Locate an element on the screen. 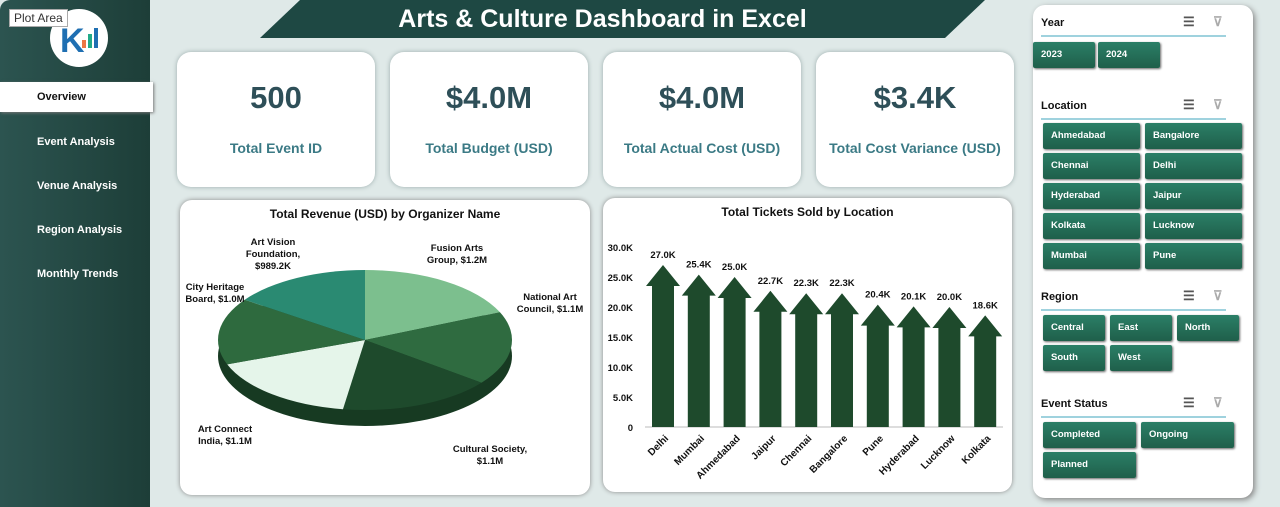 Image resolution: width=1280 pixels, height=507 pixels. slicer-item-location: Kolkata is located at coordinates (1091, 226).